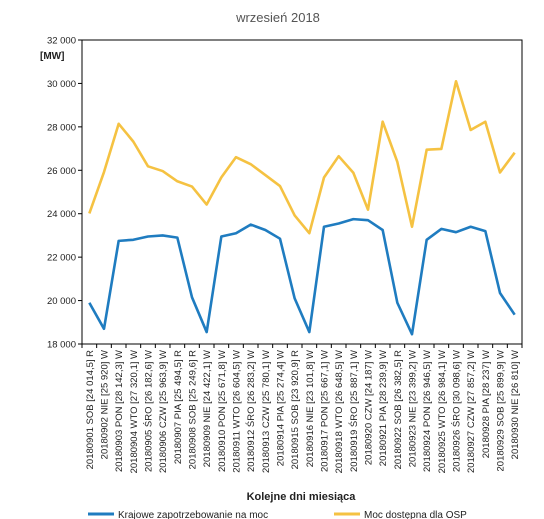 This screenshot has height=519, width=544. I want to click on x-tick-label: 20180910 PON [25 671,8] W, so click(222, 411).